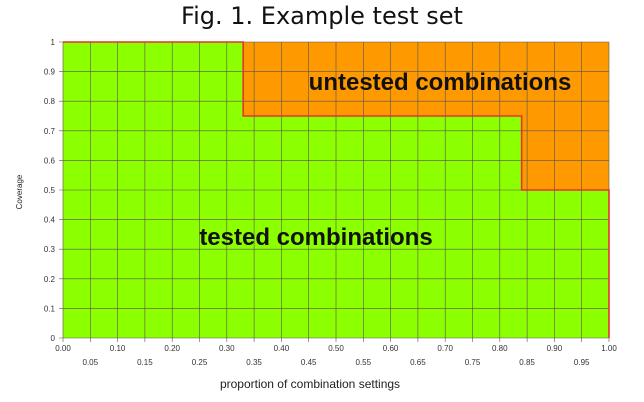 This screenshot has width=644, height=402. Describe the element at coordinates (440, 82) in the screenshot. I see `untested-region-label: untested combinations` at that location.